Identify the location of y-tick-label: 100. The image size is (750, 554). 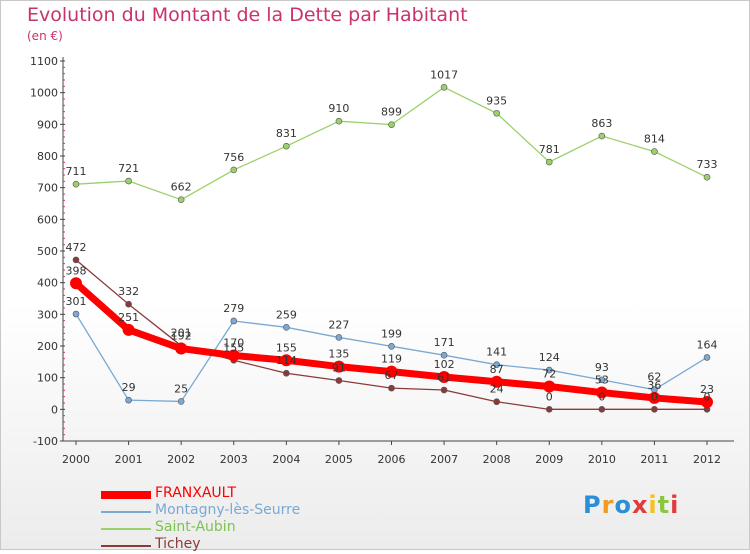
(47, 378).